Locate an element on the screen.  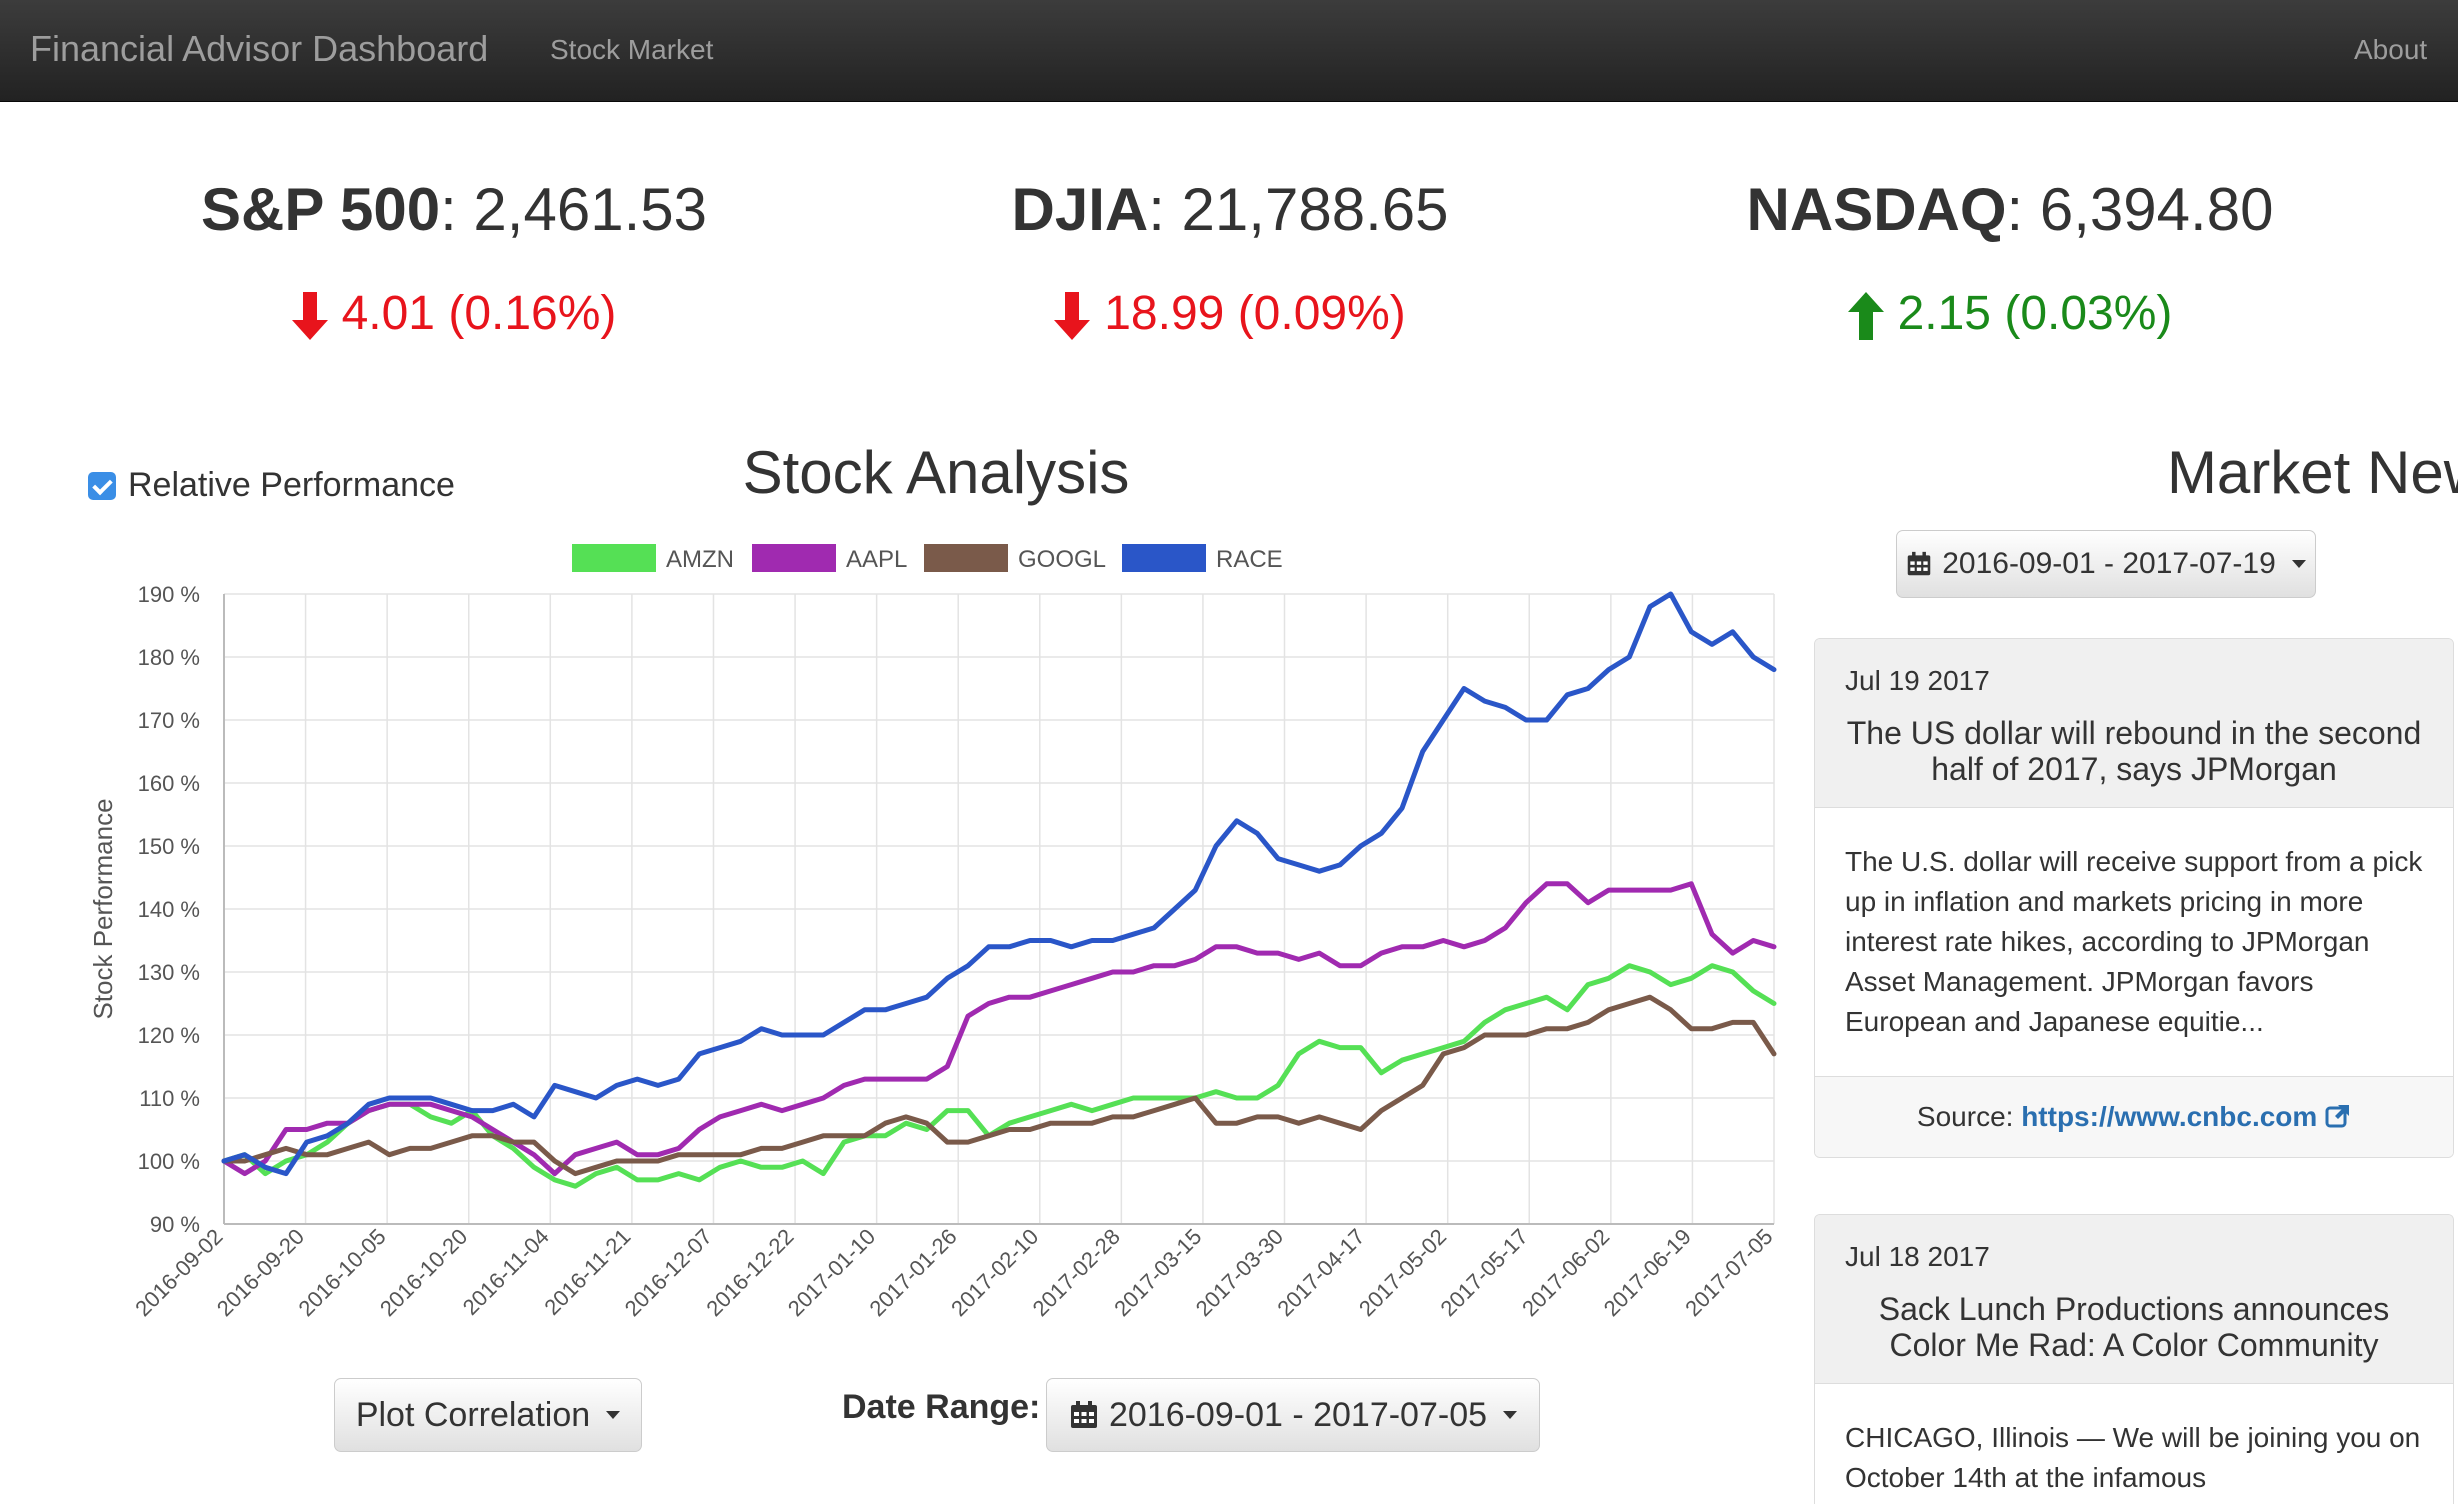
news-date: Jul 18 2017 is located at coordinates (1917, 1256).